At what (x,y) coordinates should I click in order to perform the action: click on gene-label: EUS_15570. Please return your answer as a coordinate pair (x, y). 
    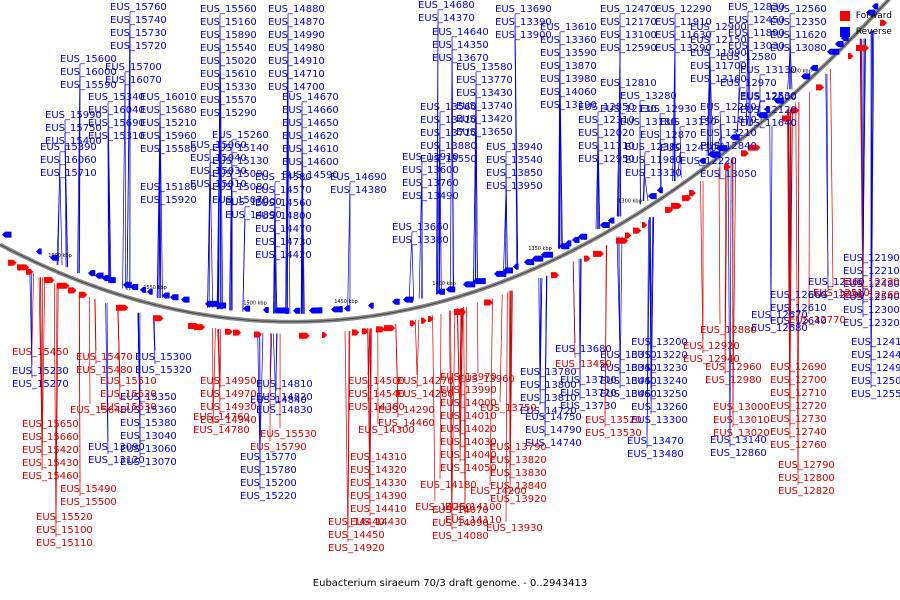
    Looking at the image, I should click on (228, 100).